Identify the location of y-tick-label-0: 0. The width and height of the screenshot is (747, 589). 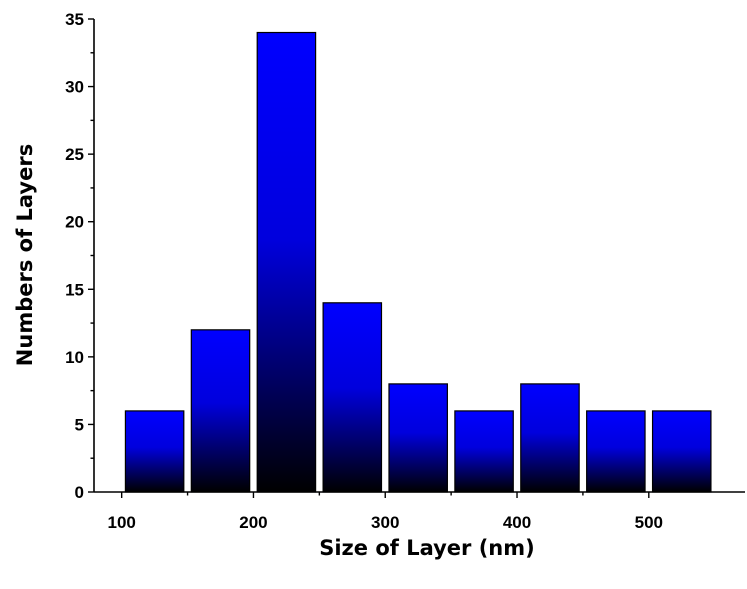
(79, 492).